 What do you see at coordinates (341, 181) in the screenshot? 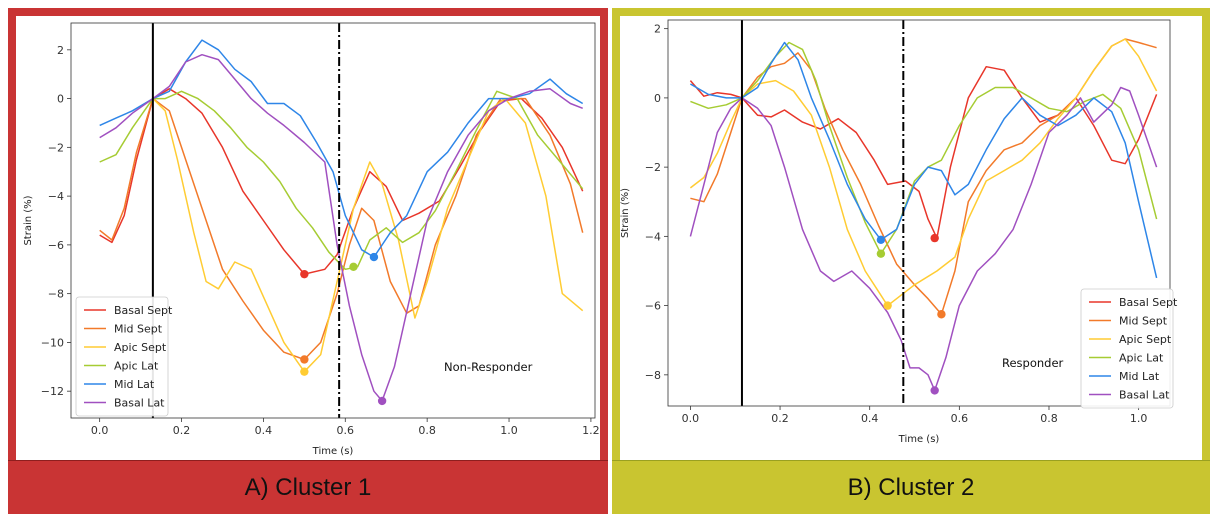
I see `series-line-basal-sept` at bounding box center [341, 181].